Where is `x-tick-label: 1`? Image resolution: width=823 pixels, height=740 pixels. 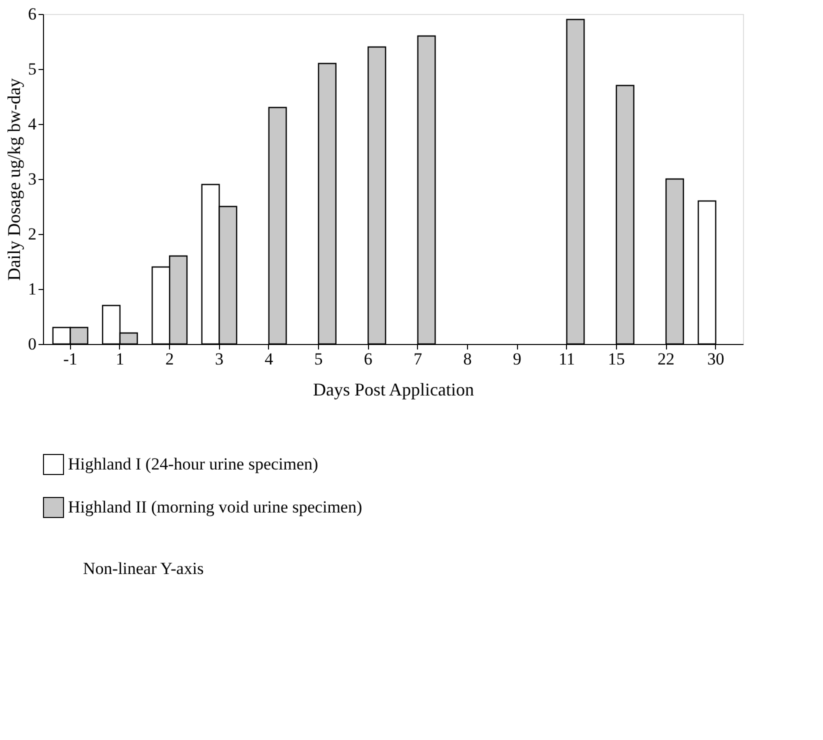 x-tick-label: 1 is located at coordinates (120, 359).